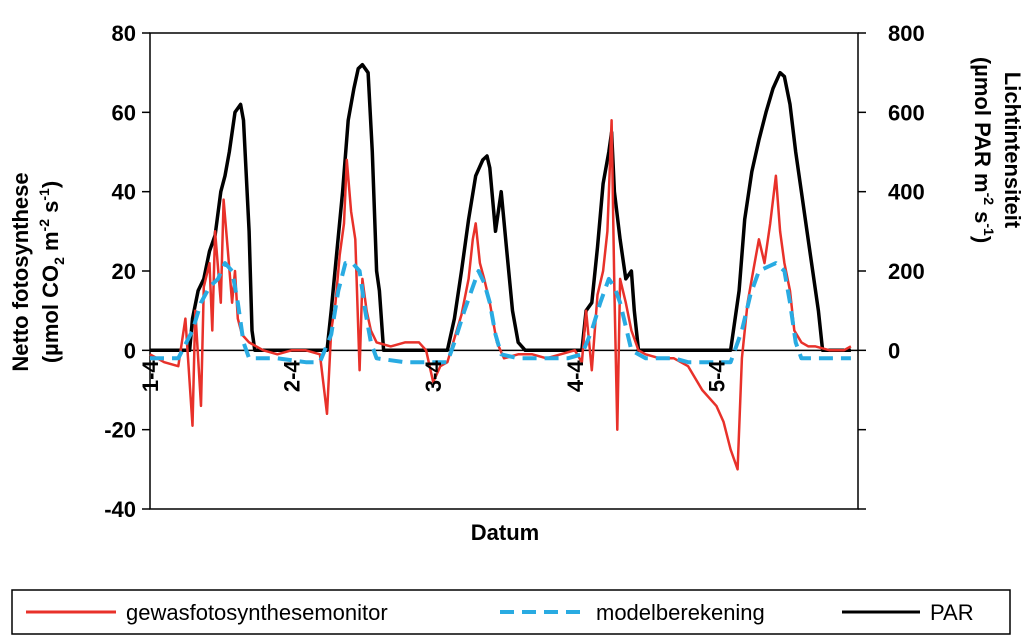  Describe the element at coordinates (716, 376) in the screenshot. I see `x-tick-label: 5-4` at that location.